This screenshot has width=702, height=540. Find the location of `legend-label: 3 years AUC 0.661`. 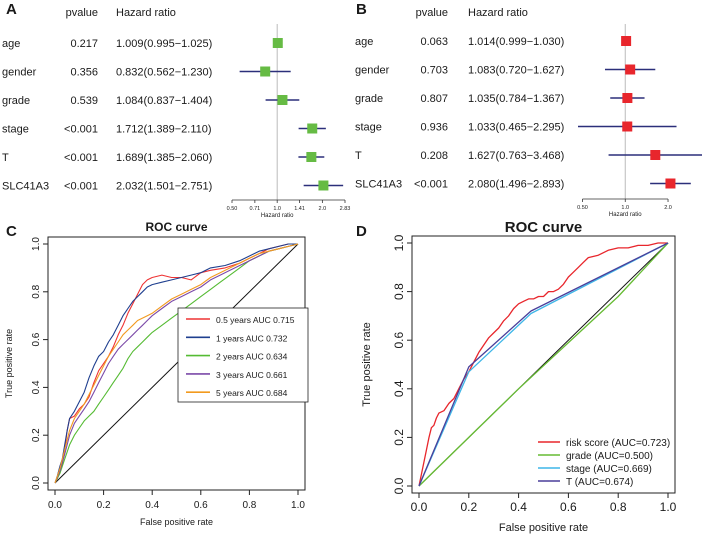

legend-label: 3 years AUC 0.661 is located at coordinates (252, 375).